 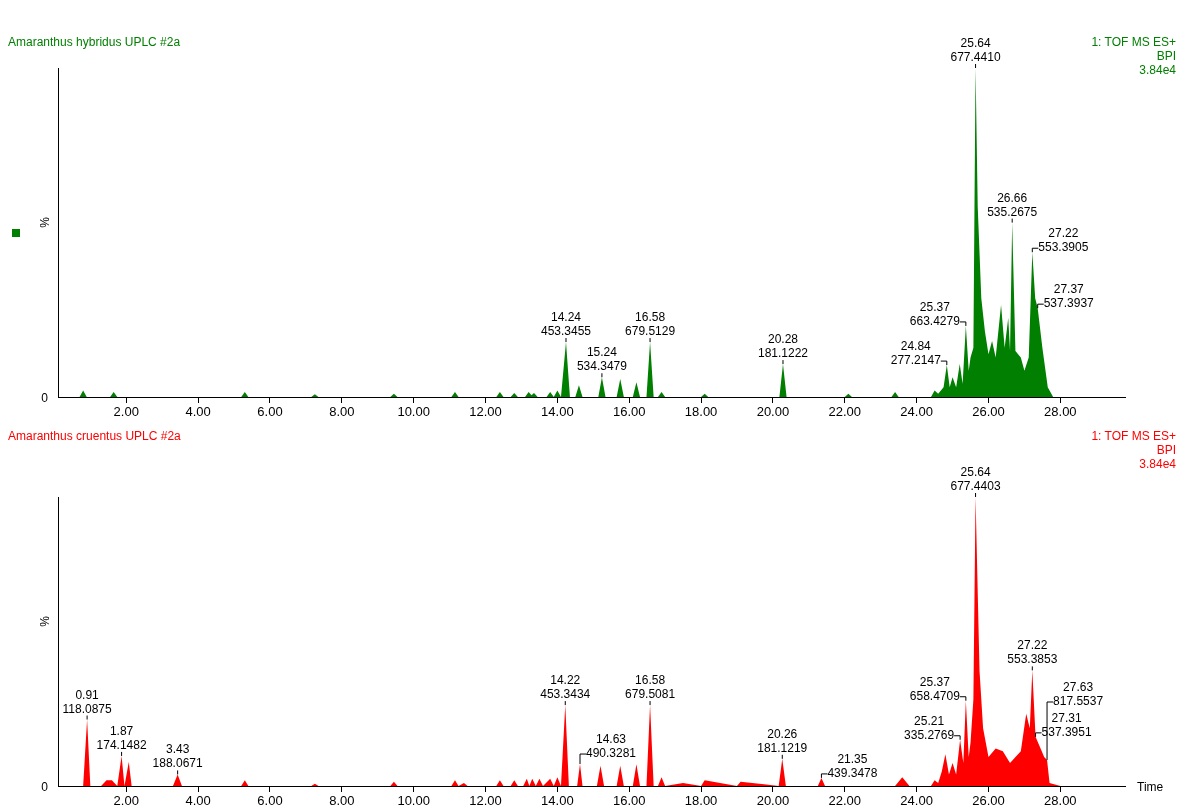 What do you see at coordinates (975, 50) in the screenshot?
I see `annotation: 25.64 677.4410` at bounding box center [975, 50].